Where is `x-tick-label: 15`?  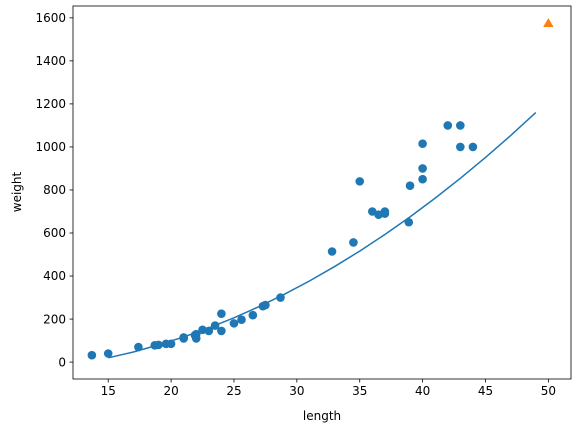
x-tick-label: 15 is located at coordinates (108, 391).